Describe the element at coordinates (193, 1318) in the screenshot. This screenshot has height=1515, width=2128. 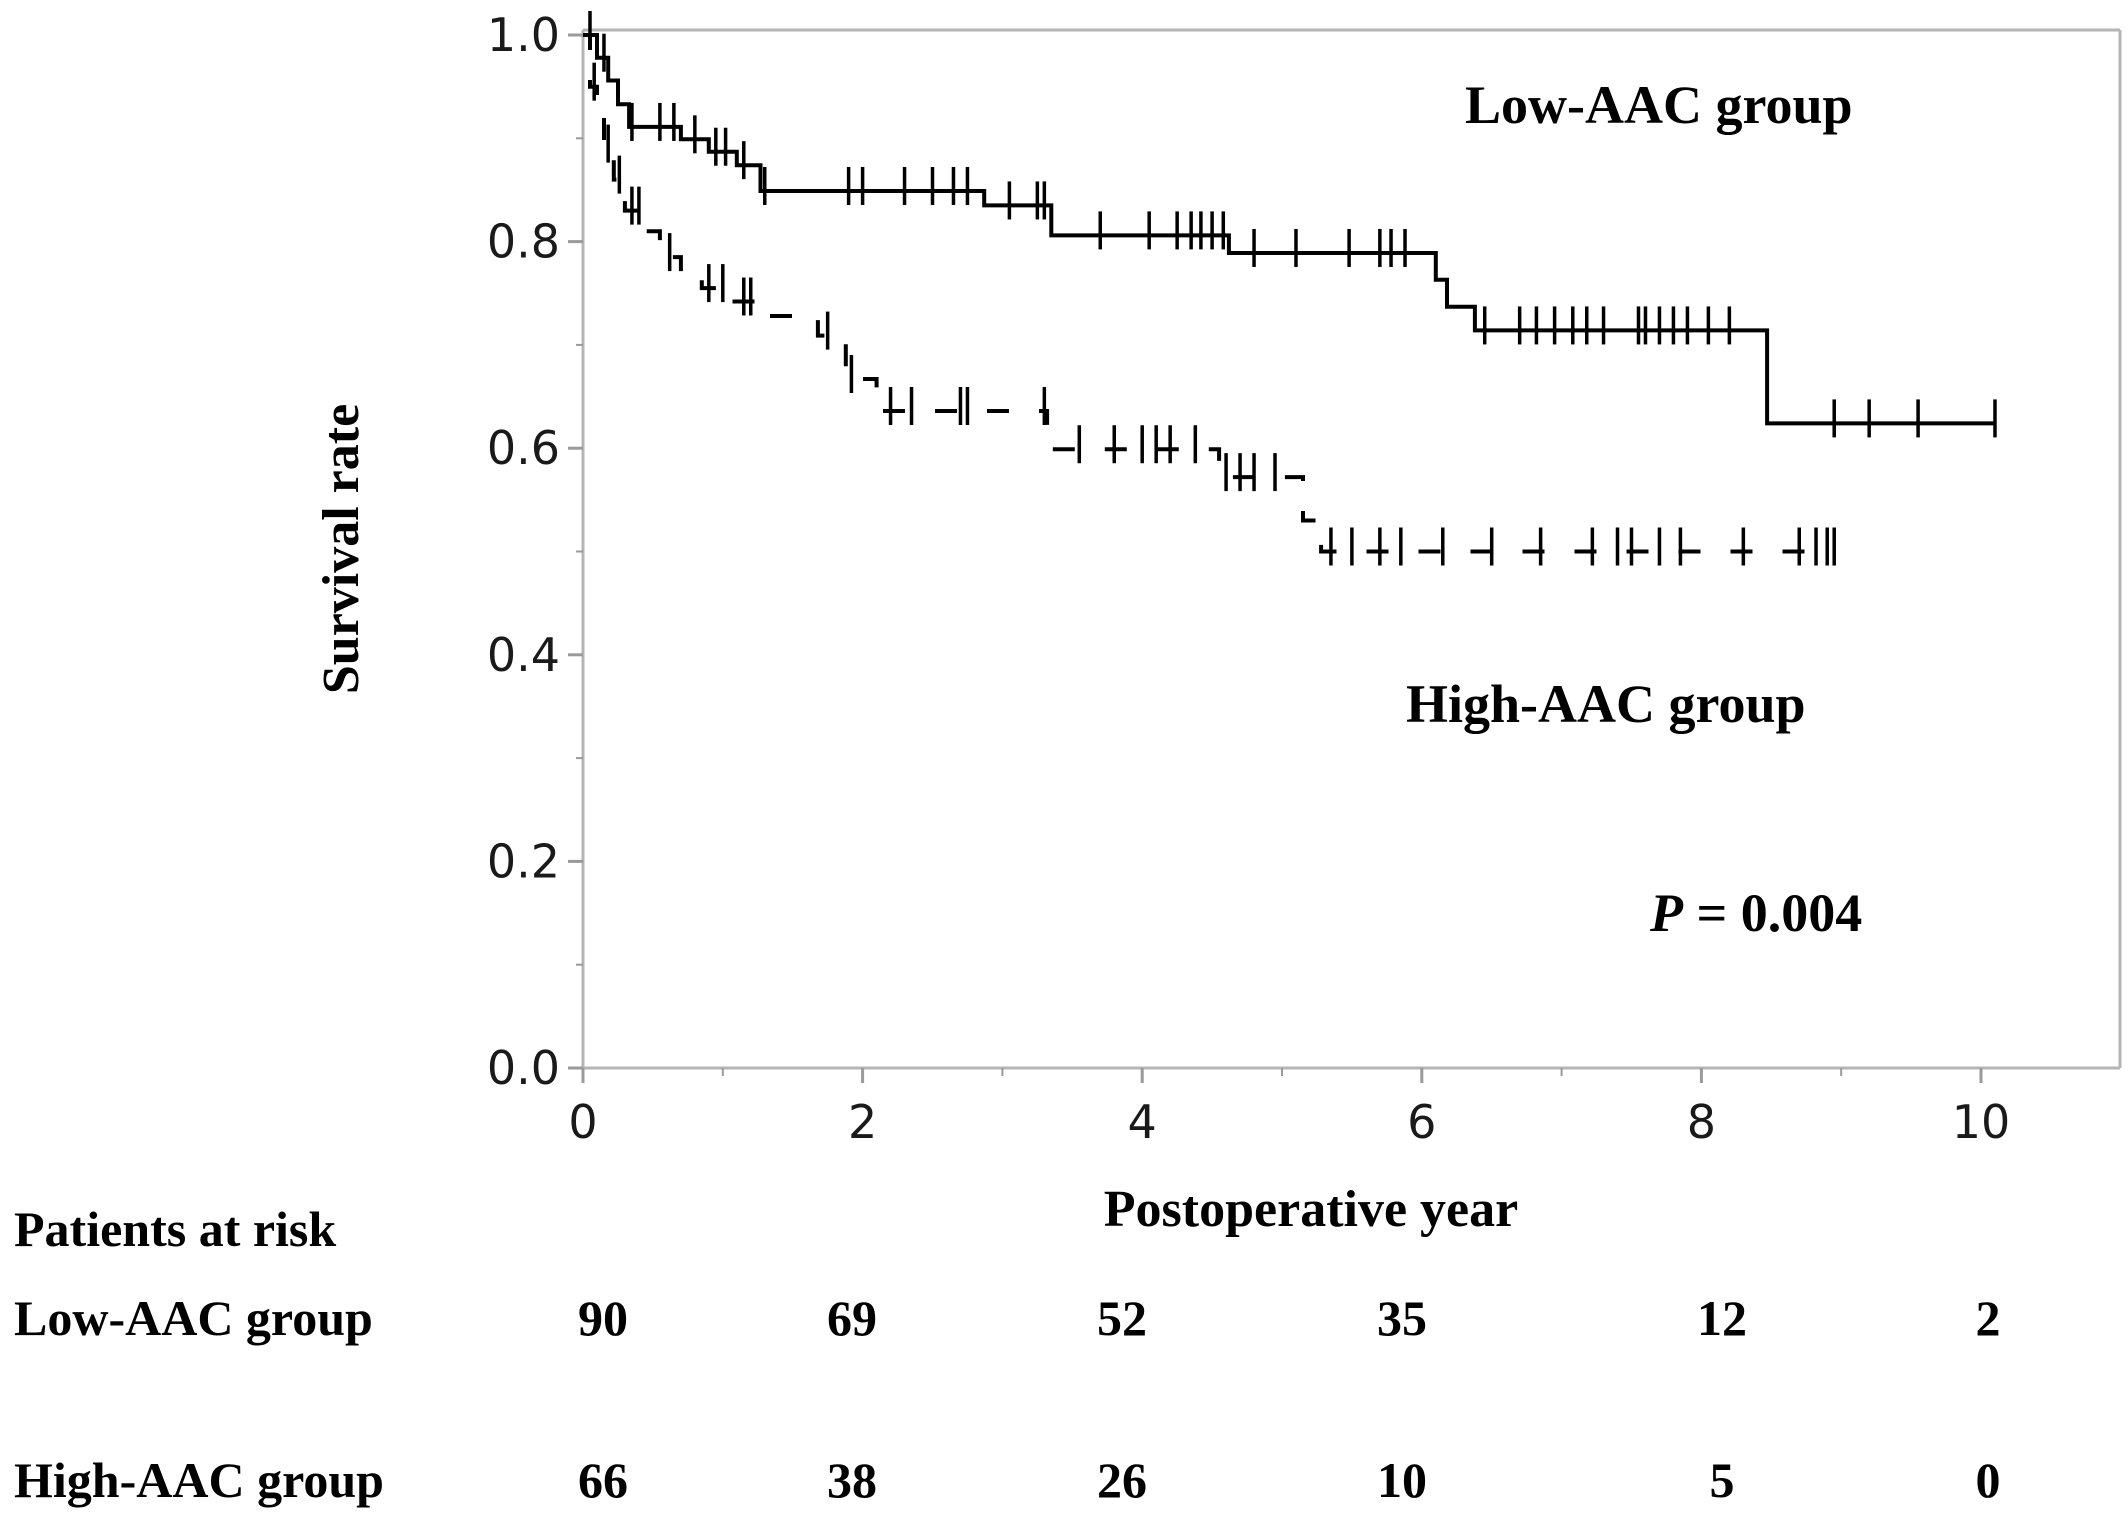
I see `risk-row-low-label: Low-AAC group` at that location.